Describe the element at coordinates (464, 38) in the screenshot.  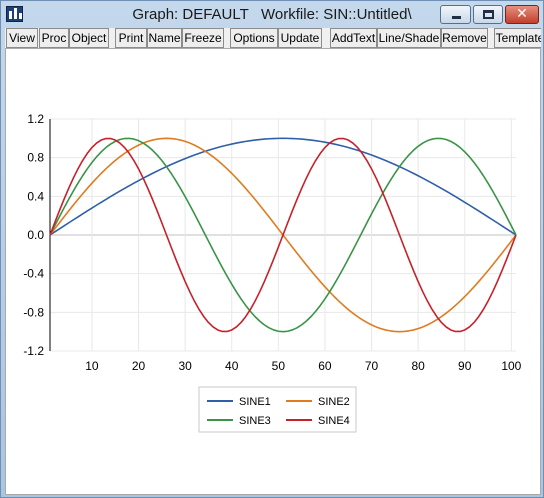
I see `remove-button: Remove` at that location.